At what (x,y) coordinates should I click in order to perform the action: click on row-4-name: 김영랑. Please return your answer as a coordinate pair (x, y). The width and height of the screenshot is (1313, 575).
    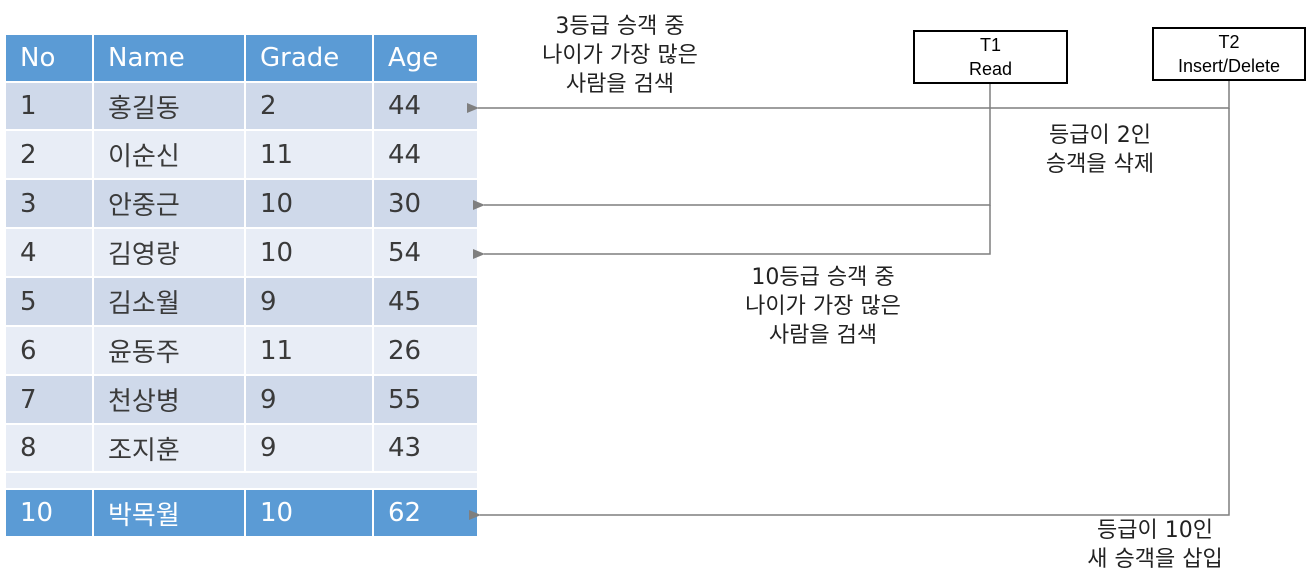
    Looking at the image, I should click on (170, 252).